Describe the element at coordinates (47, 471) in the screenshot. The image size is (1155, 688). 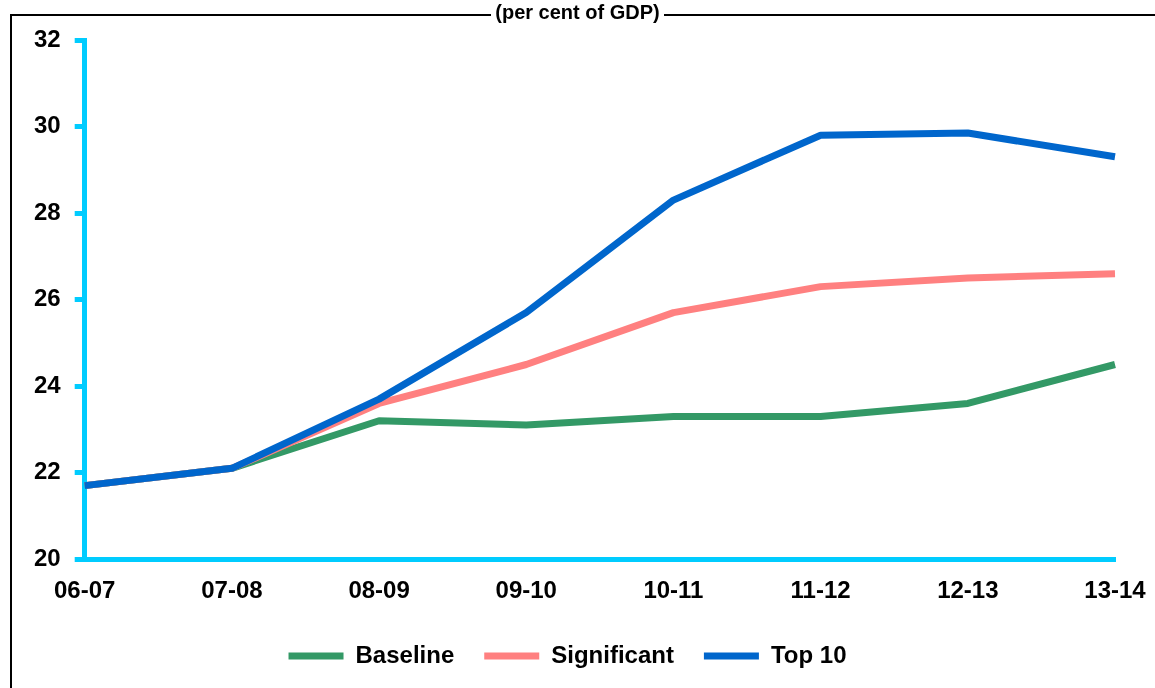
I see `y-tick-label: 22` at that location.